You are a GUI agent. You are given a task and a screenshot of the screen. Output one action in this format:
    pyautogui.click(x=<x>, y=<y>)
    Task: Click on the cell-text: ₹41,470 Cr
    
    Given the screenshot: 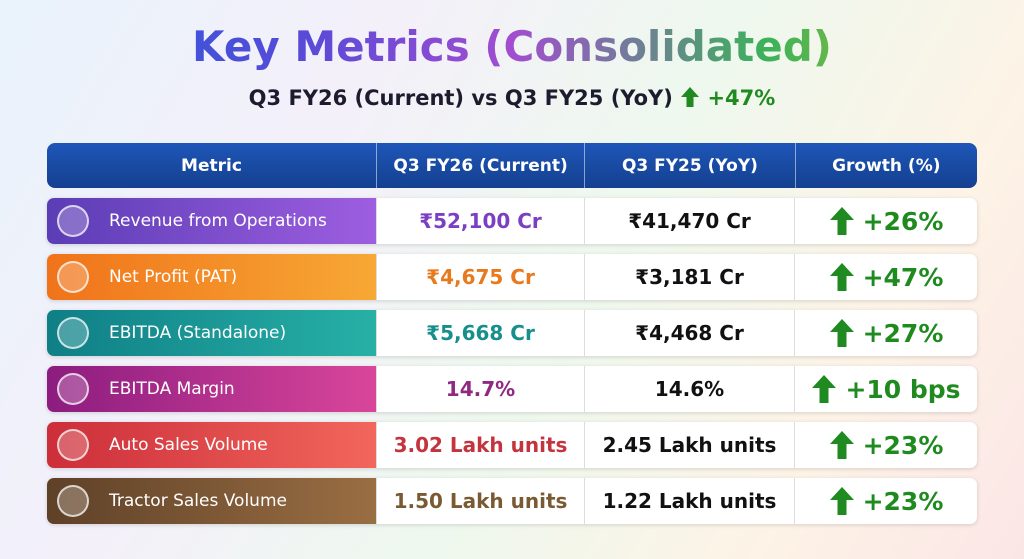 What is the action you would take?
    pyautogui.click(x=689, y=221)
    